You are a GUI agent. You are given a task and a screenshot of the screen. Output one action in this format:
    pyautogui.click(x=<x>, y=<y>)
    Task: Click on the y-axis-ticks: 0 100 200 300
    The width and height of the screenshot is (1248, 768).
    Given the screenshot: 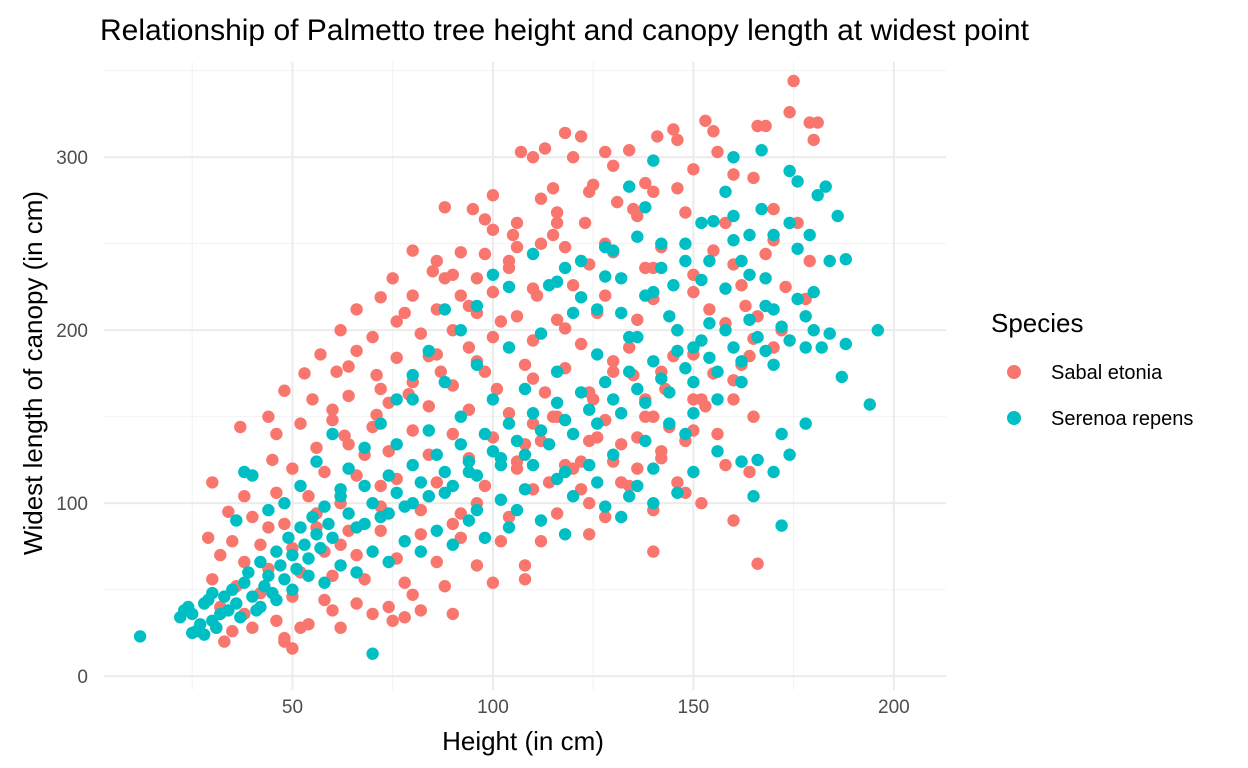 What is the action you would take?
    pyautogui.click(x=72, y=418)
    